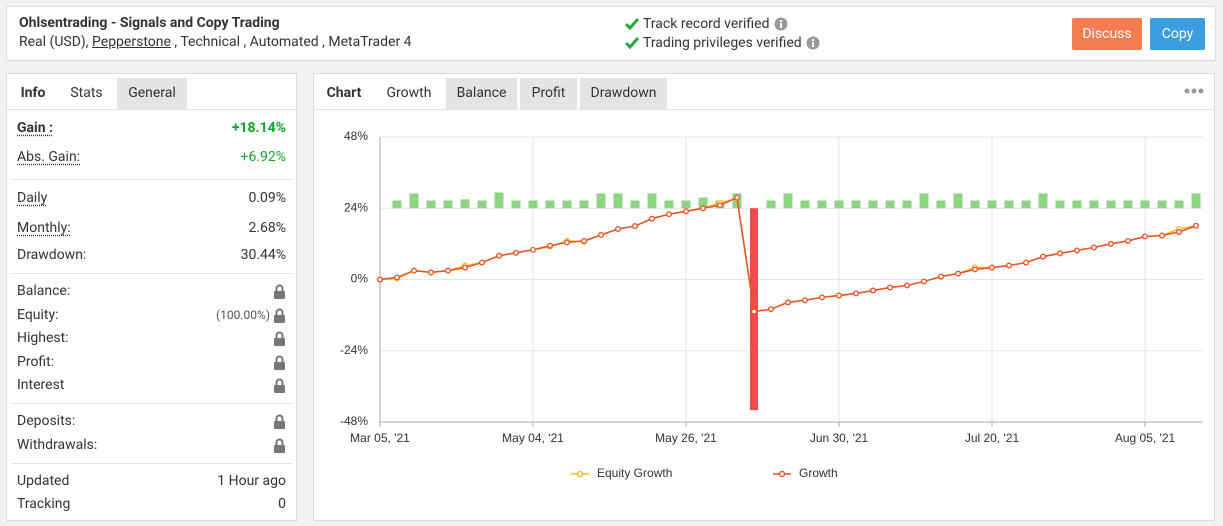 This screenshot has width=1223, height=526. What do you see at coordinates (548, 93) in the screenshot?
I see `tab: Profit` at bounding box center [548, 93].